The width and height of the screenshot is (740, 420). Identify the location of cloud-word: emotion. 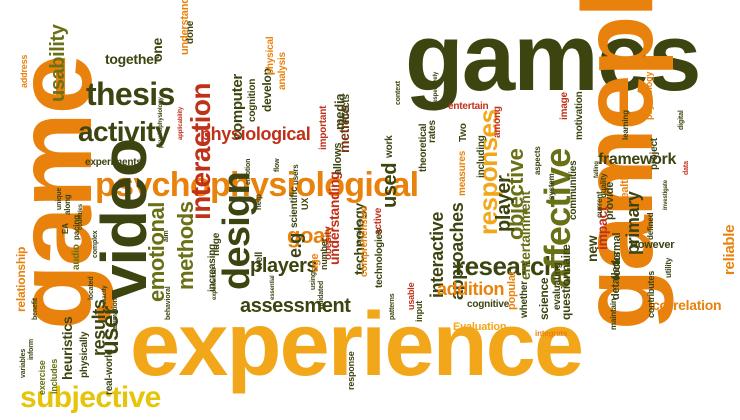
(248, 171).